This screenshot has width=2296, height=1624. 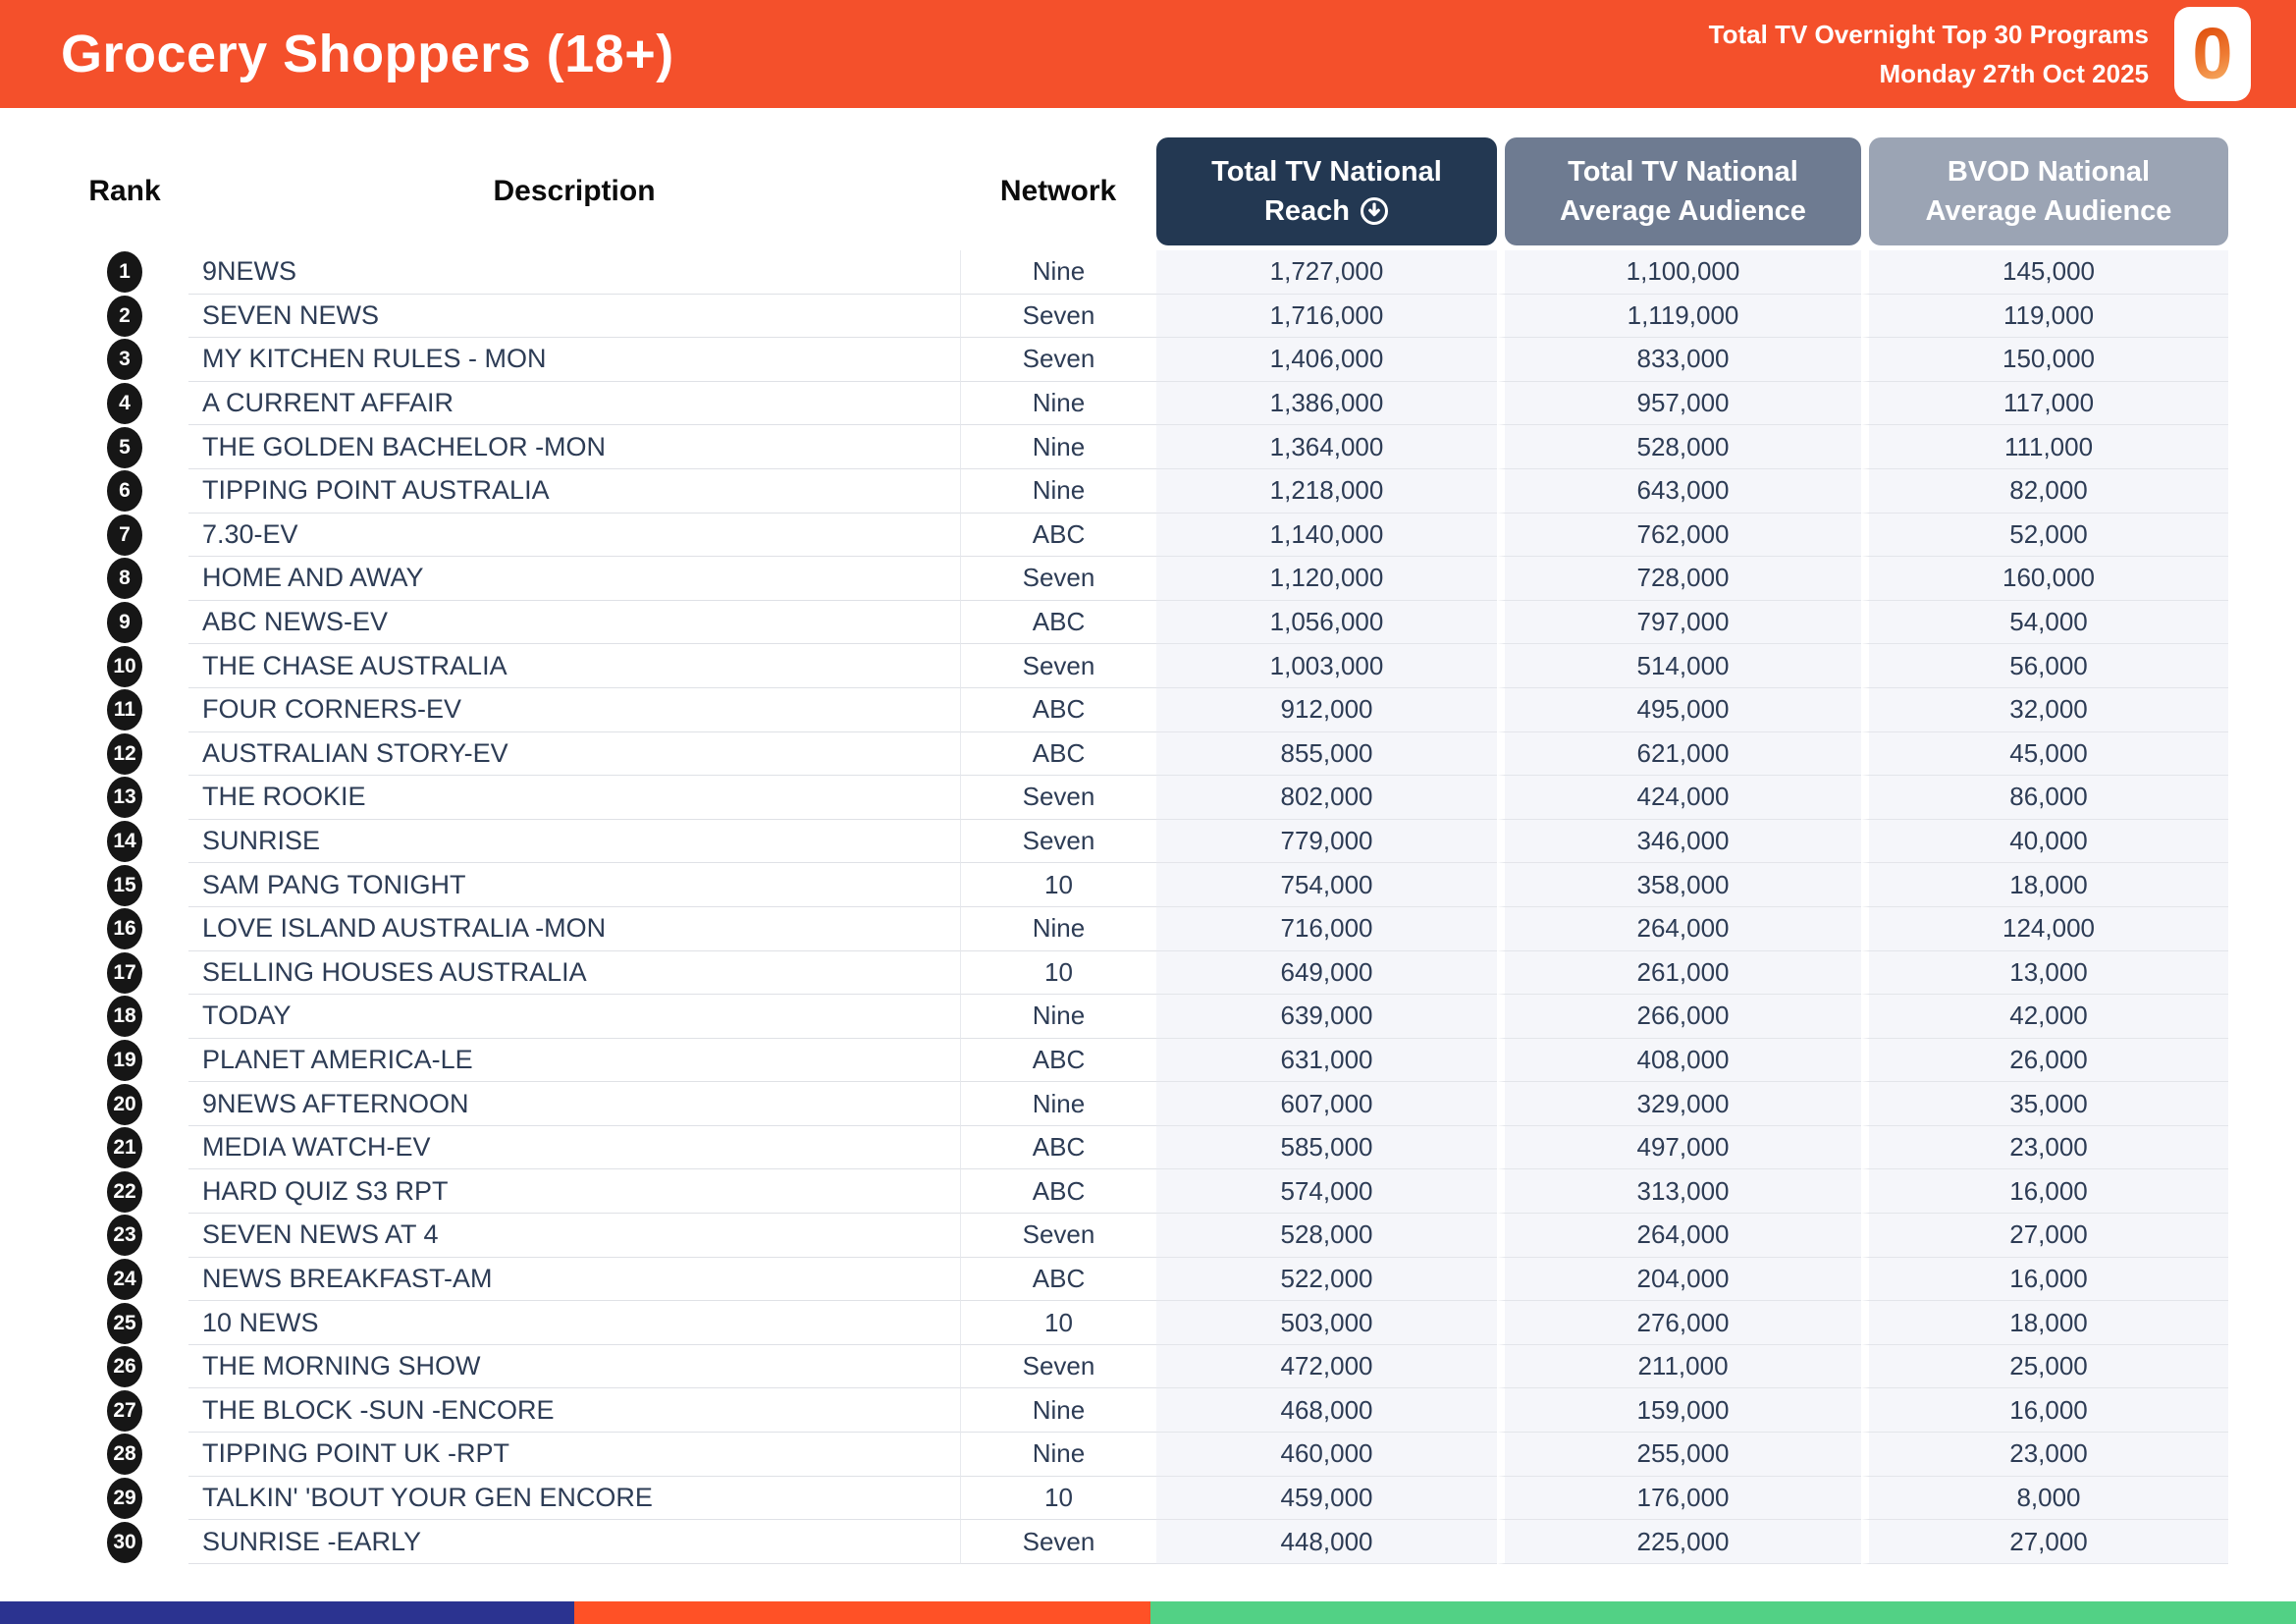 I want to click on rank-cell: 13, so click(x=125, y=798).